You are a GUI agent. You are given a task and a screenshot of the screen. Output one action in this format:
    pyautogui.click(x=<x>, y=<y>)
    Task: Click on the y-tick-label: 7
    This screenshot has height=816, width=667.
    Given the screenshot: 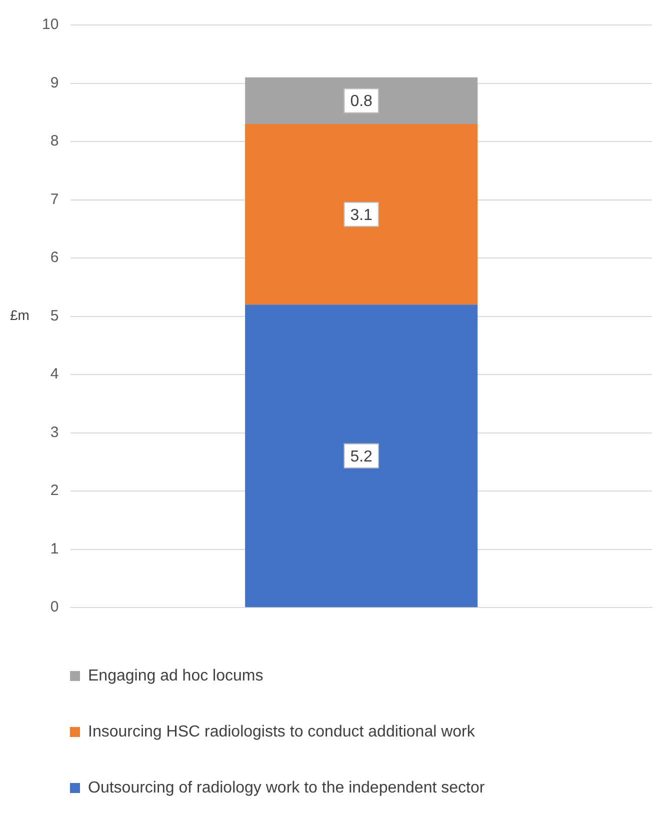 What is the action you would take?
    pyautogui.click(x=54, y=199)
    